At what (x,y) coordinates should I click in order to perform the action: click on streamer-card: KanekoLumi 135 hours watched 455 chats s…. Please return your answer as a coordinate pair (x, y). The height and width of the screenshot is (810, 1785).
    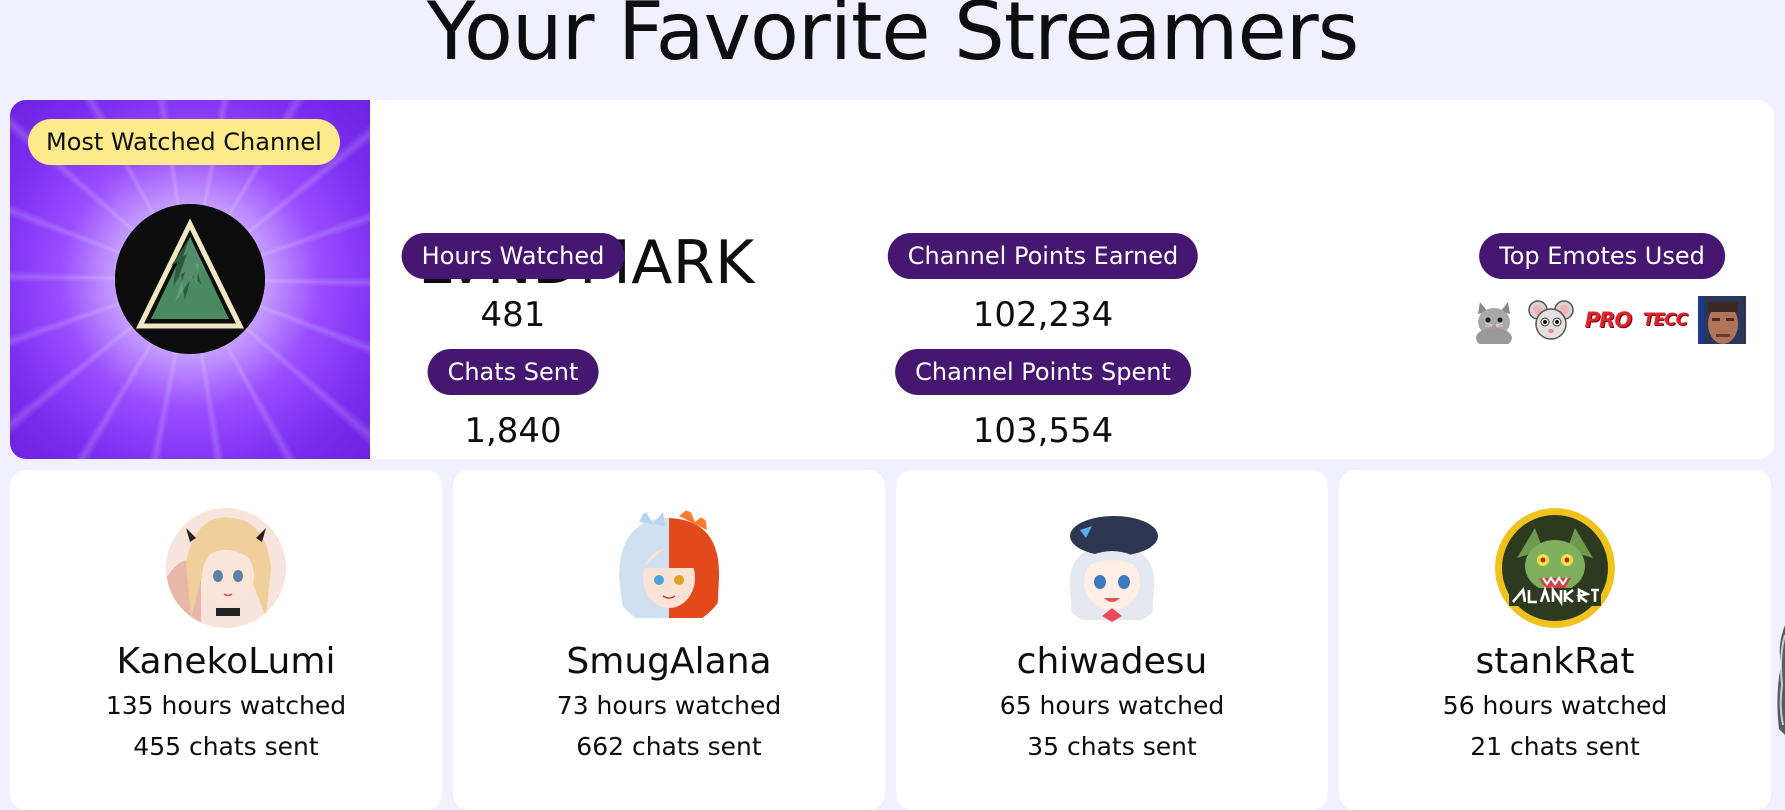
    Looking at the image, I should click on (226, 640).